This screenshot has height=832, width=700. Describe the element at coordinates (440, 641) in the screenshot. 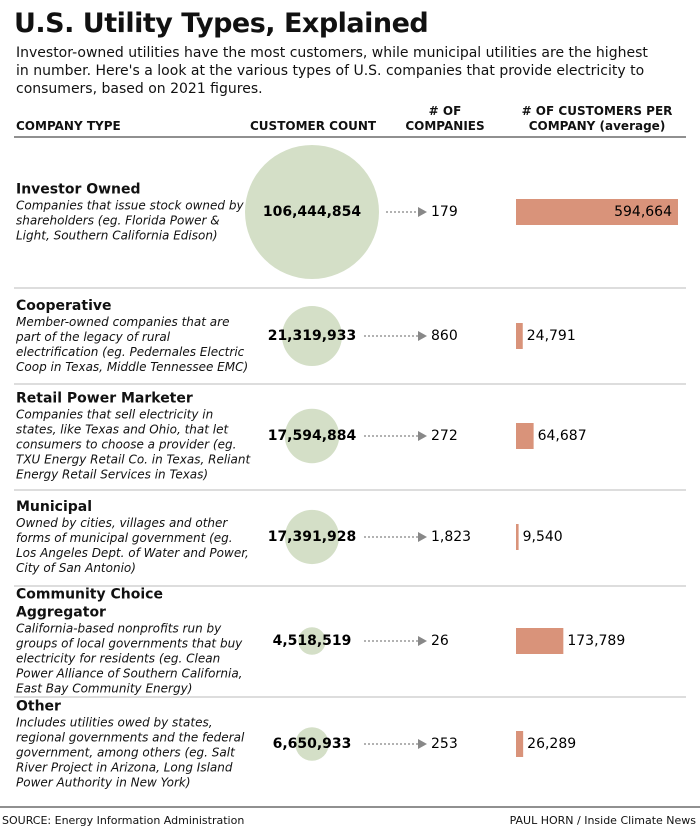

I see `company-count: 26` at that location.